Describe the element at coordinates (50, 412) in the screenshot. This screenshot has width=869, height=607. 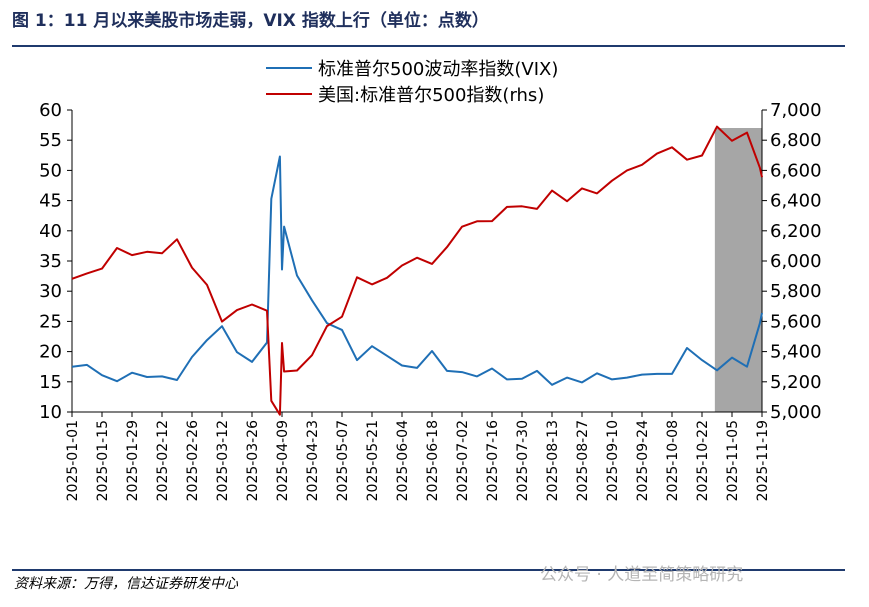
I see `y-tick-label: 10` at that location.